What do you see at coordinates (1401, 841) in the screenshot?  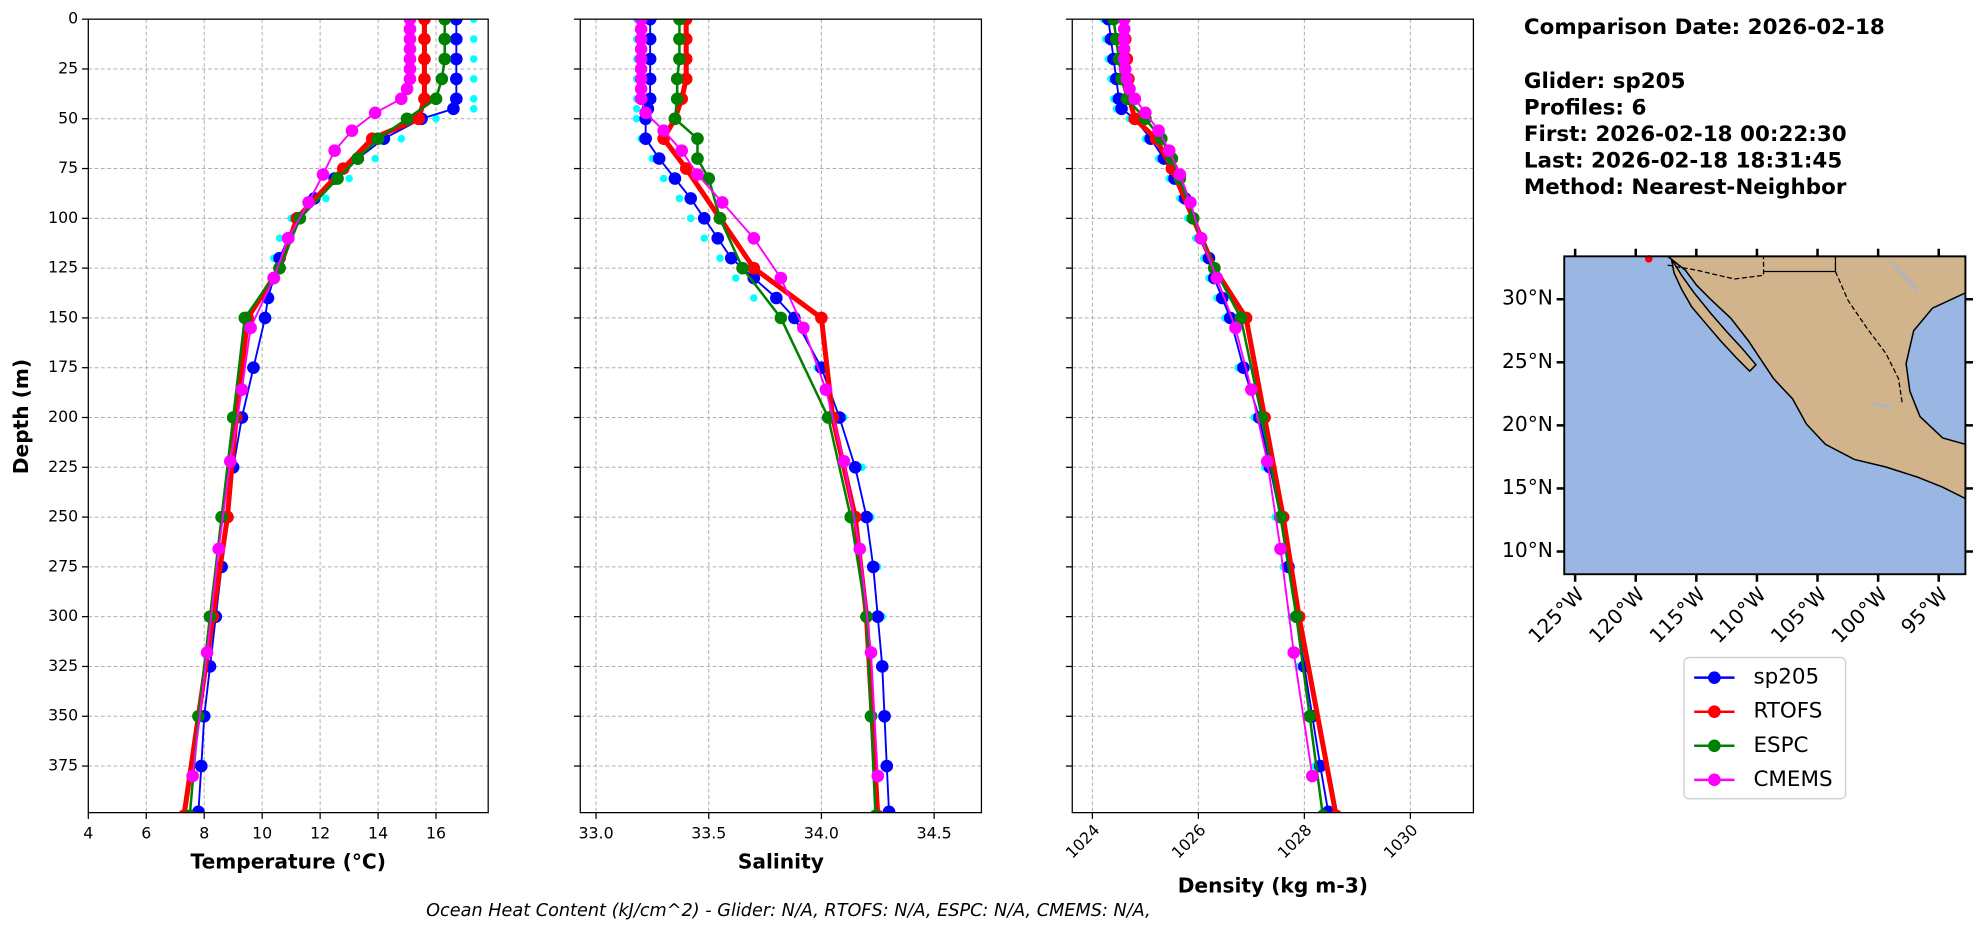 I see `x-tick-label: 1030` at bounding box center [1401, 841].